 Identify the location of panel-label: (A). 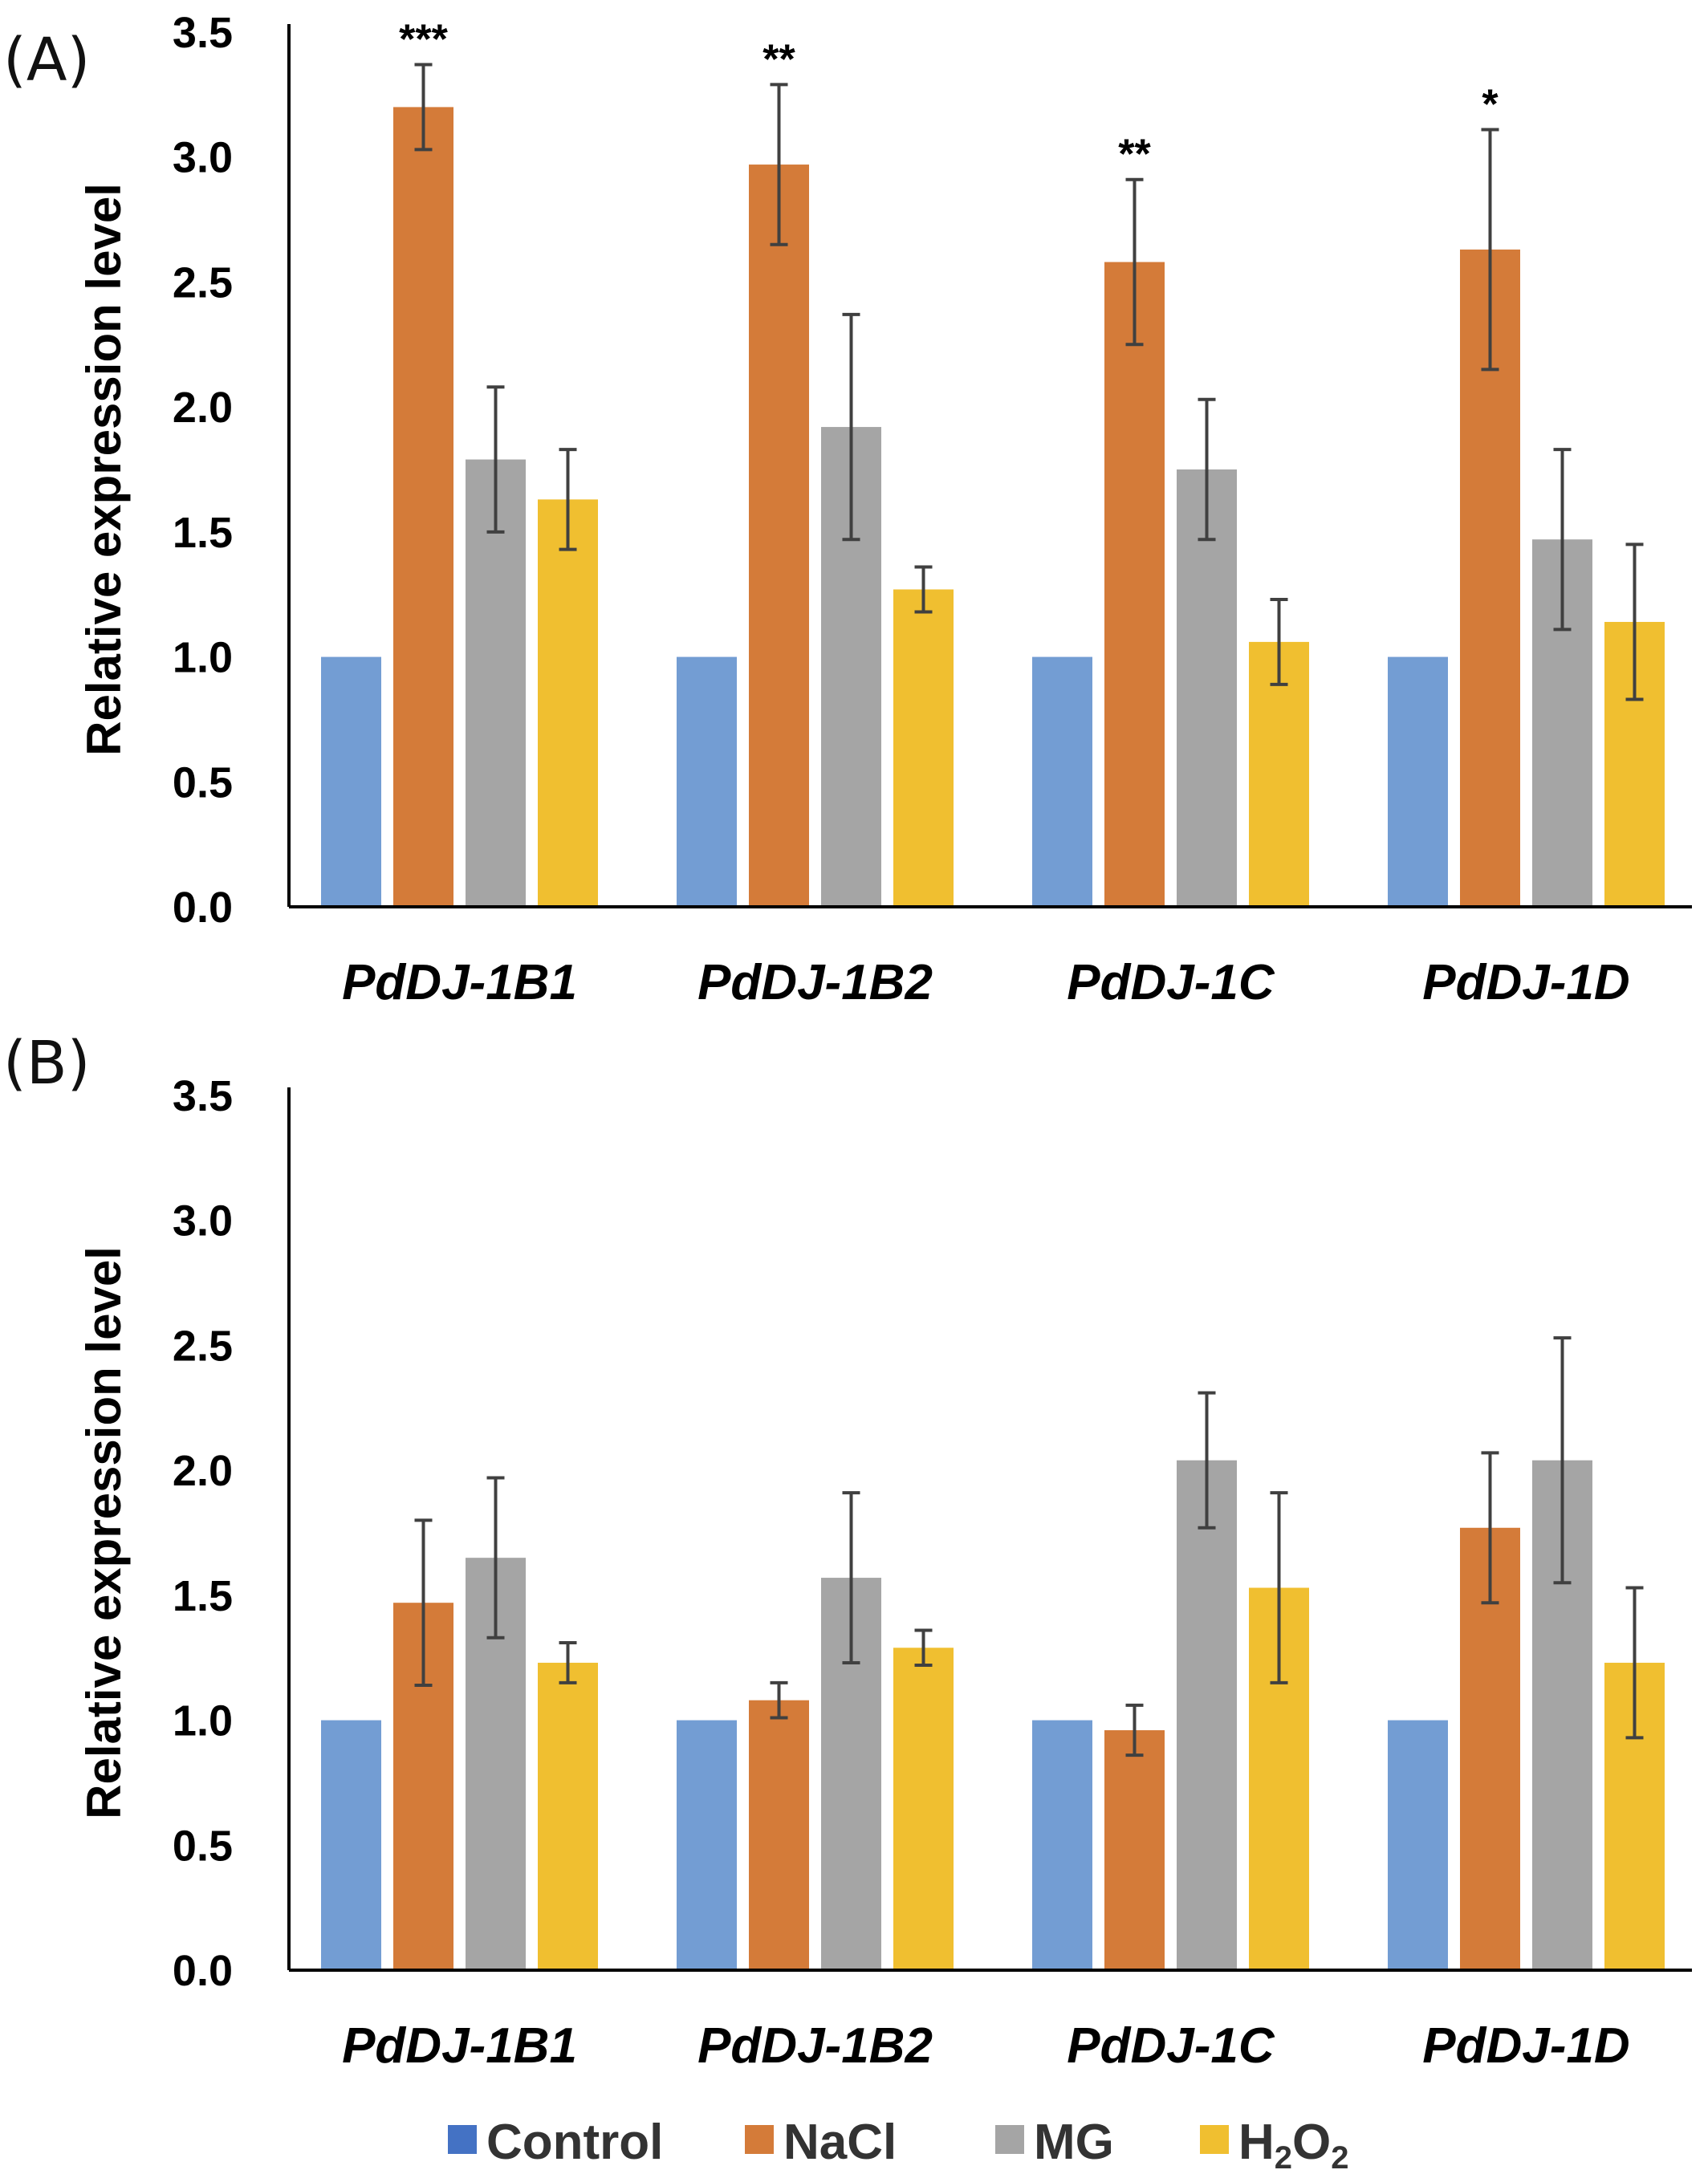
(47, 60).